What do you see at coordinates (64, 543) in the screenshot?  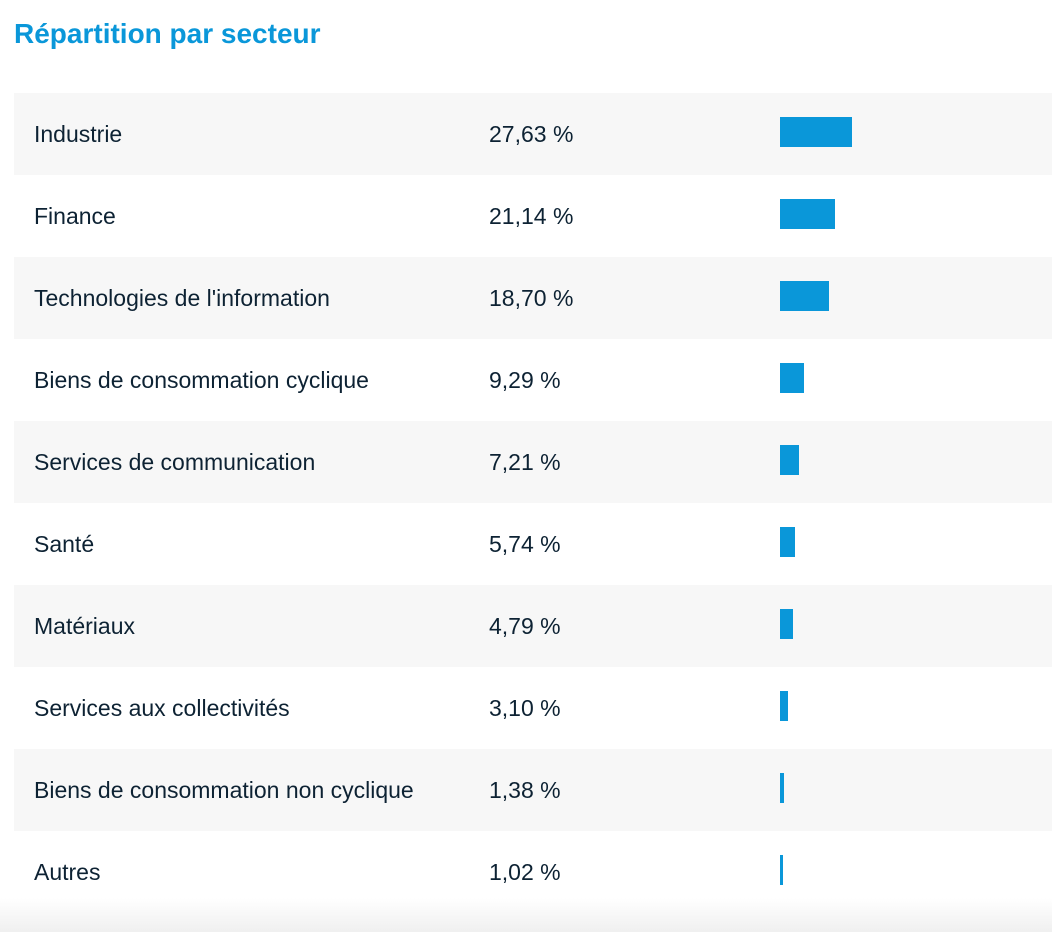 I see `sector-label: Santé` at bounding box center [64, 543].